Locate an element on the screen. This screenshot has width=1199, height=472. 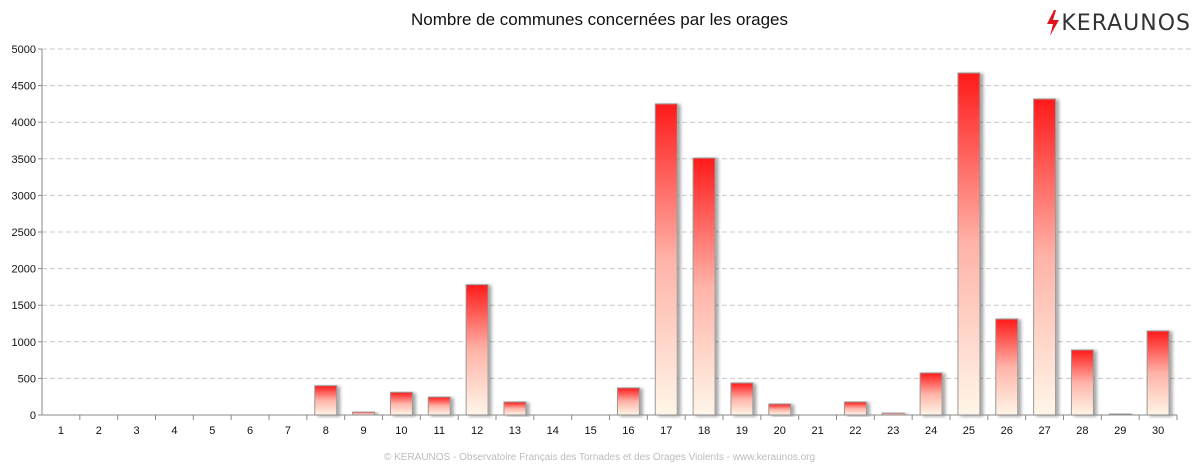
x-tick-label: 25 is located at coordinates (969, 431).